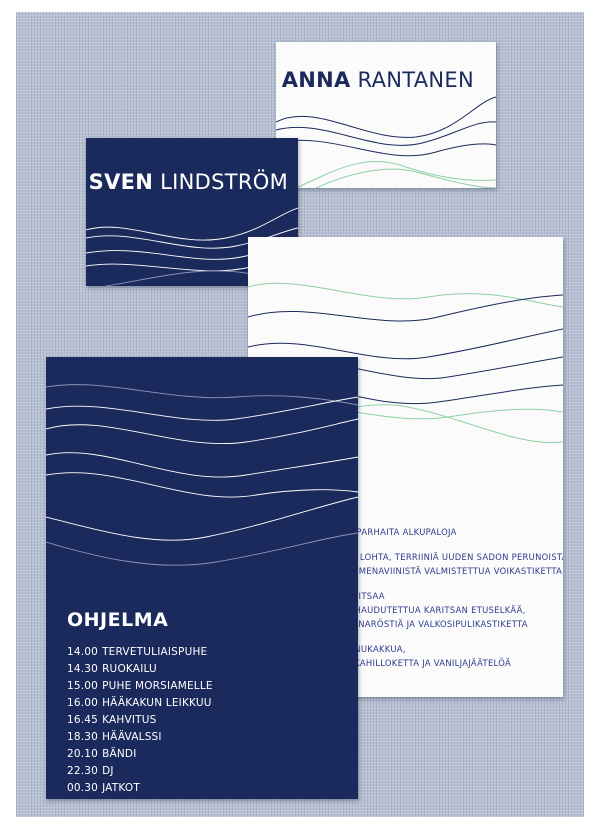  Describe the element at coordinates (83, 703) in the screenshot. I see `program-time: 16.00` at that location.